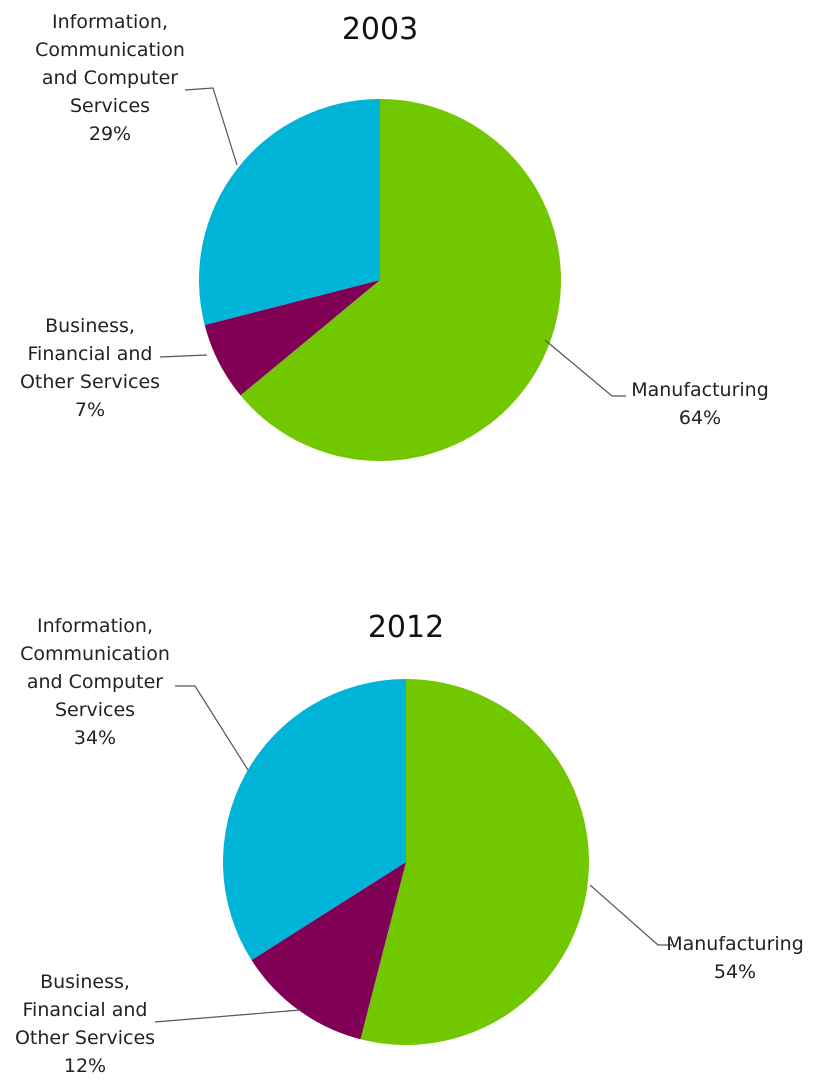 The height and width of the screenshot is (1081, 830). What do you see at coordinates (735, 972) in the screenshot?
I see `value-label: 54%` at bounding box center [735, 972].